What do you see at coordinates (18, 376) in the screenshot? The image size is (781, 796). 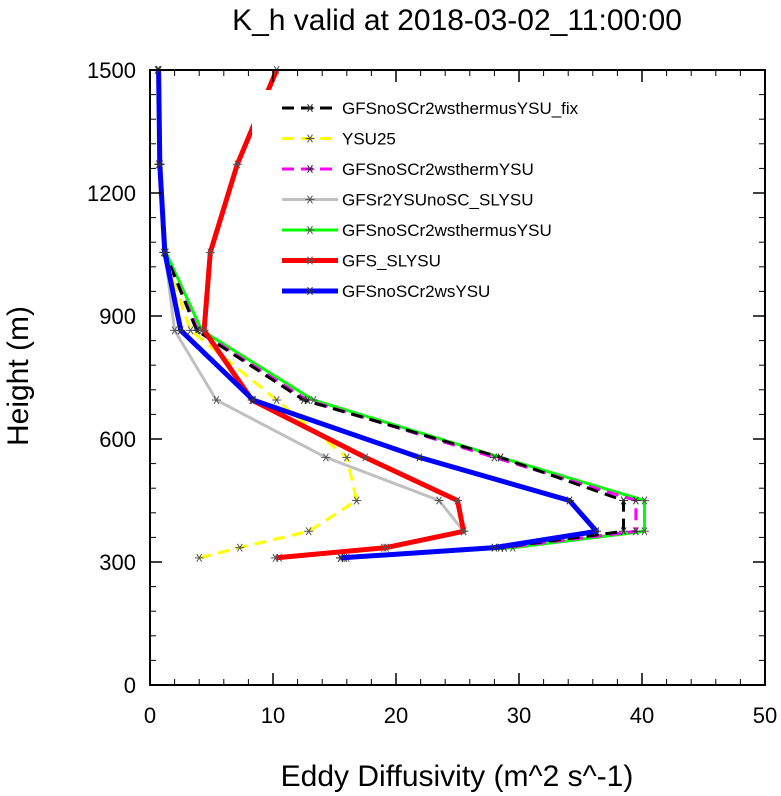 I see `y-axis-label: Height (m)` at bounding box center [18, 376].